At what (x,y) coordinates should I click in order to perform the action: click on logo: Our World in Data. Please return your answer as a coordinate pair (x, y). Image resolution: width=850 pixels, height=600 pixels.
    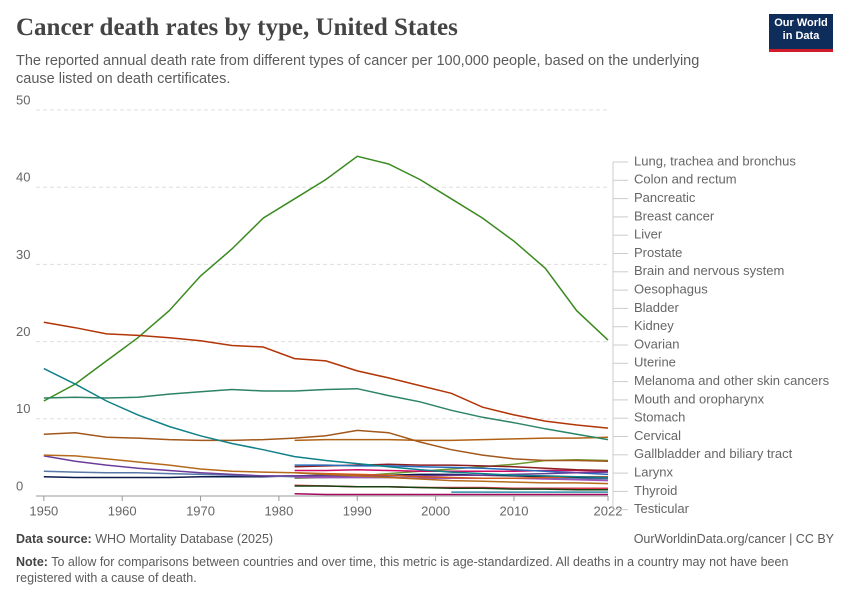
    Looking at the image, I should click on (801, 33).